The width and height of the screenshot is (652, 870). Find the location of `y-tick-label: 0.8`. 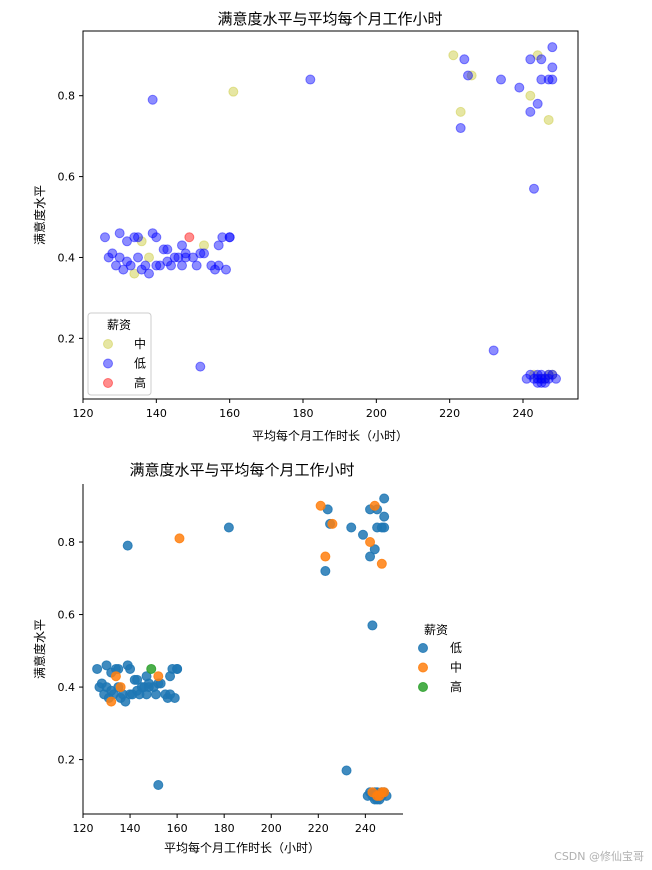

y-tick-label: 0.8 is located at coordinates (67, 96).